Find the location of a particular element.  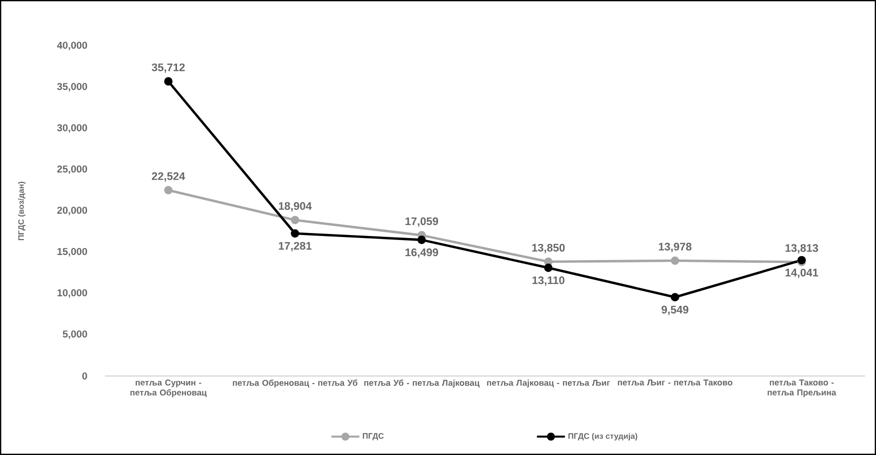

data-label: 22,524 is located at coordinates (169, 177).